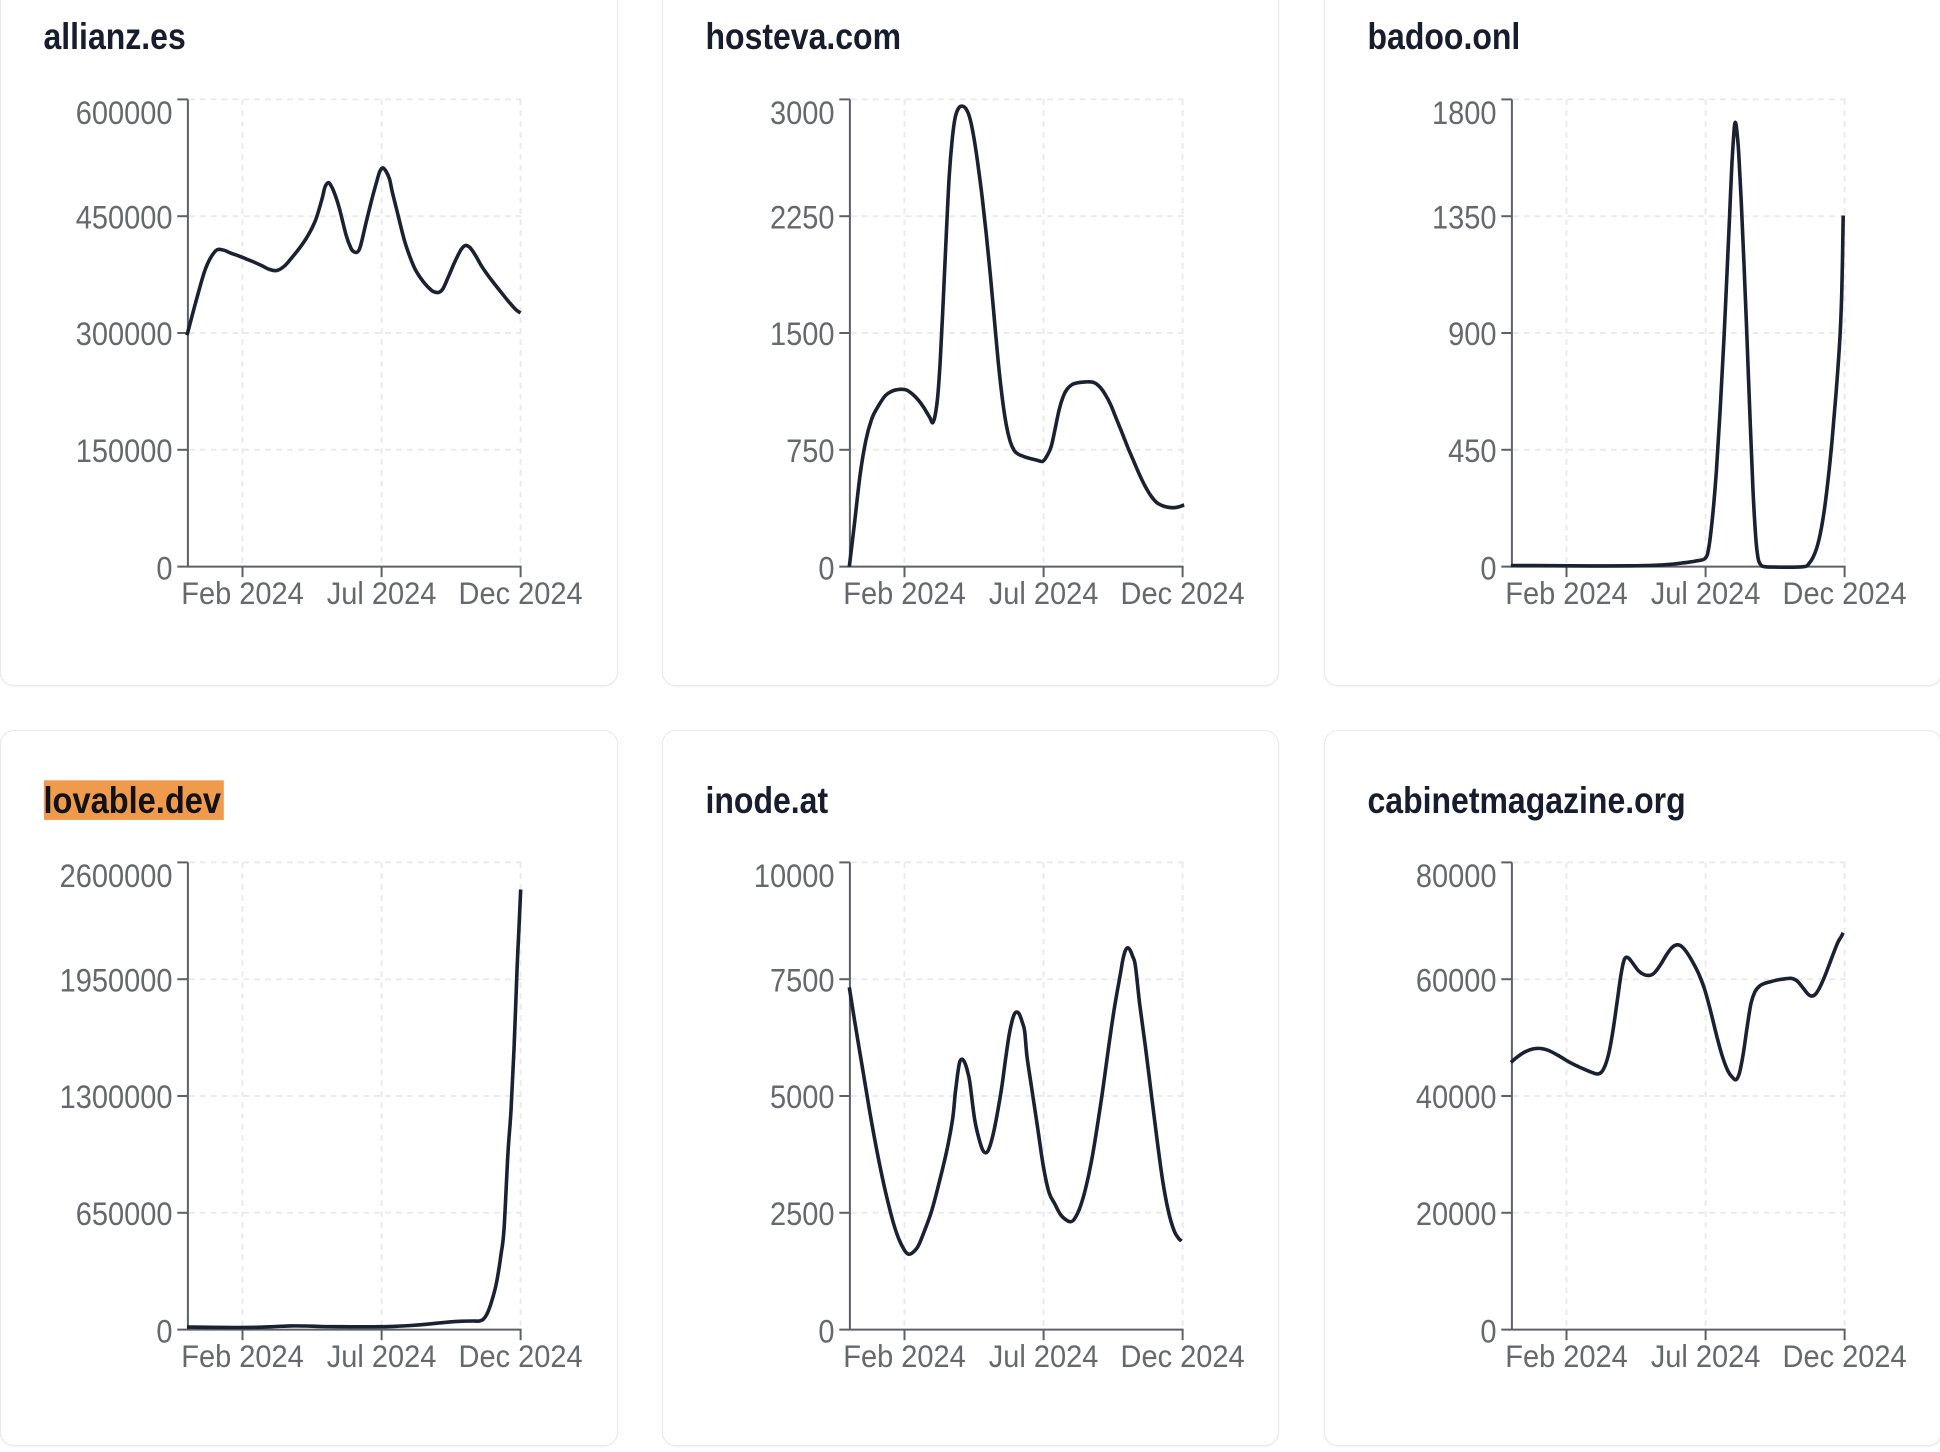 This screenshot has width=1940, height=1452. I want to click on svg-text: 450000, so click(124, 217).